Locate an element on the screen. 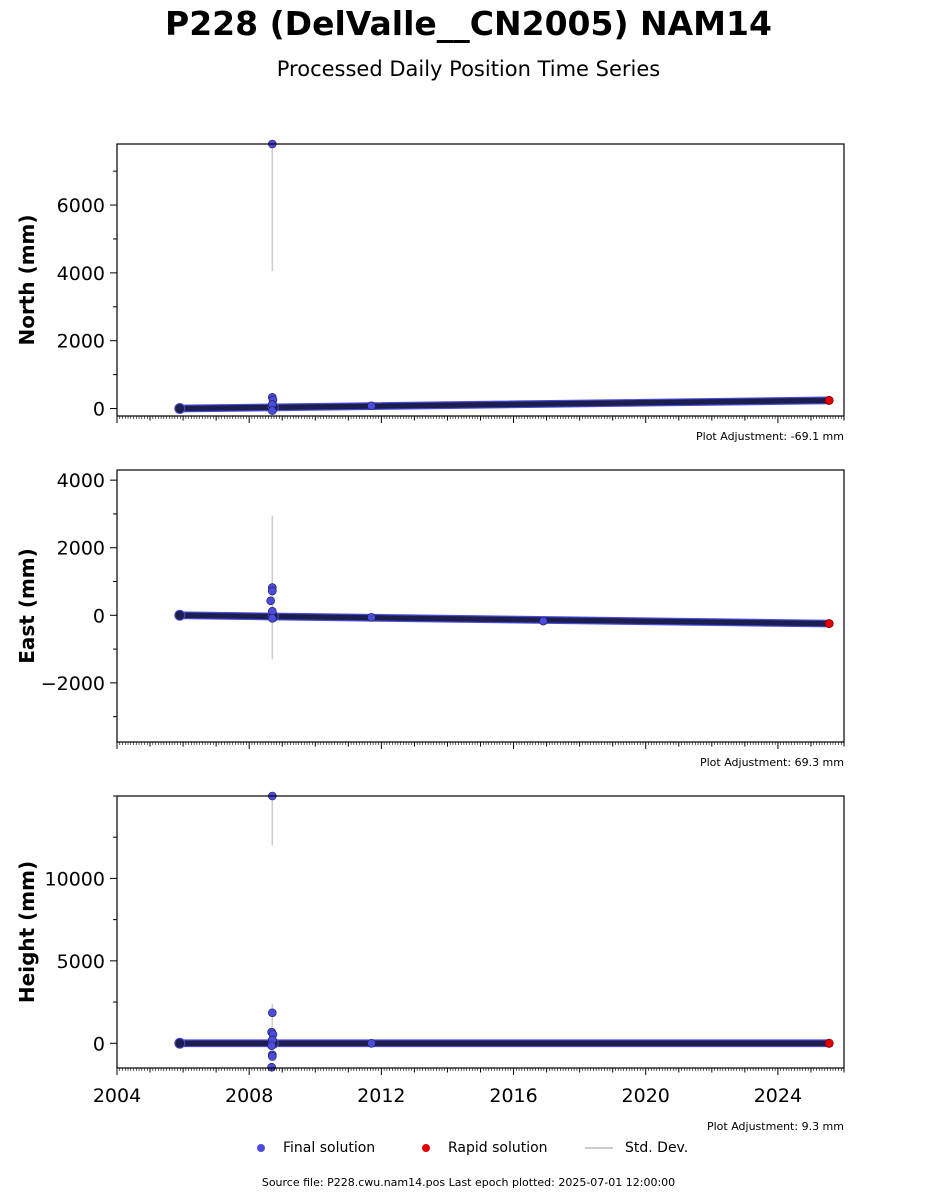 This screenshot has height=1200, width=937. panel-1-y-tick-label: 6000 is located at coordinates (81, 206).